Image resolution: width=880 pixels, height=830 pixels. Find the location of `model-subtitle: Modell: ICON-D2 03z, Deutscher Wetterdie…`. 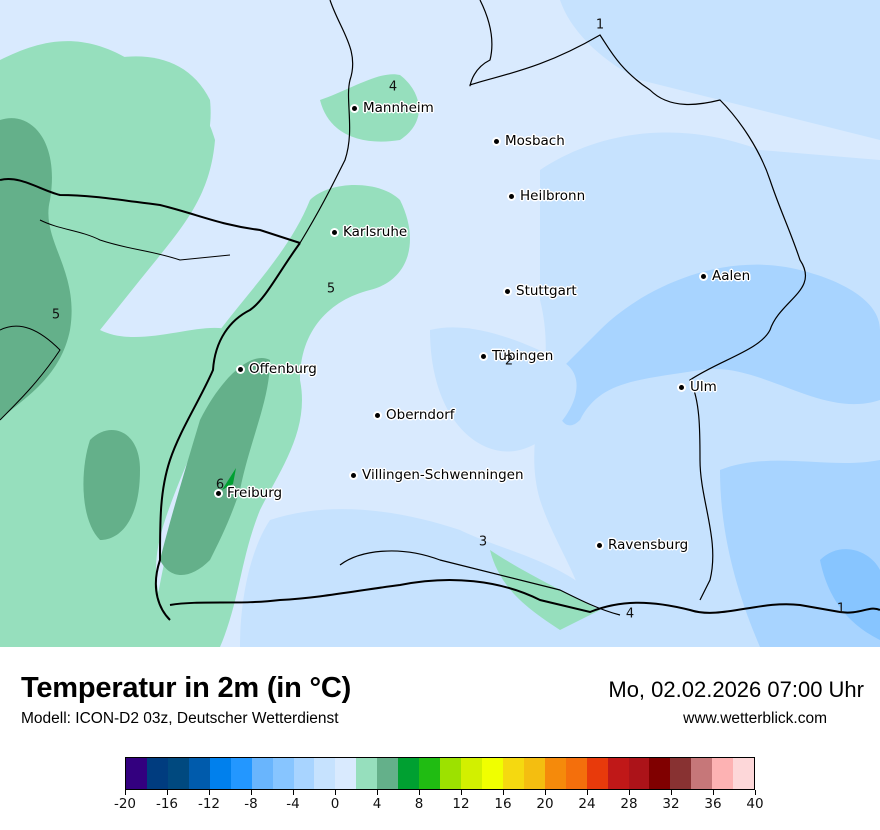

model-subtitle: Modell: ICON-D2 03z, Deutscher Wetterdie… is located at coordinates (180, 718).